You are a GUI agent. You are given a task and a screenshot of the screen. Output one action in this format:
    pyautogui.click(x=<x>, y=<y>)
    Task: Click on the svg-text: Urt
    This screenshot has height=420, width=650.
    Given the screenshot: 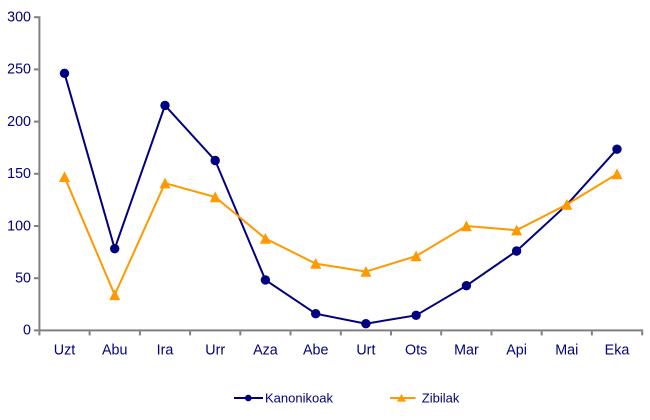 What is the action you would take?
    pyautogui.click(x=365, y=351)
    